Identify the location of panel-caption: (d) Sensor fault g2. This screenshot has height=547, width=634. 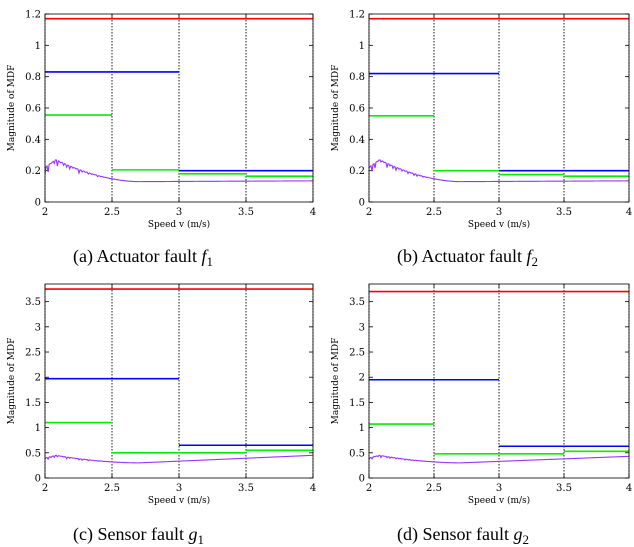
(463, 535).